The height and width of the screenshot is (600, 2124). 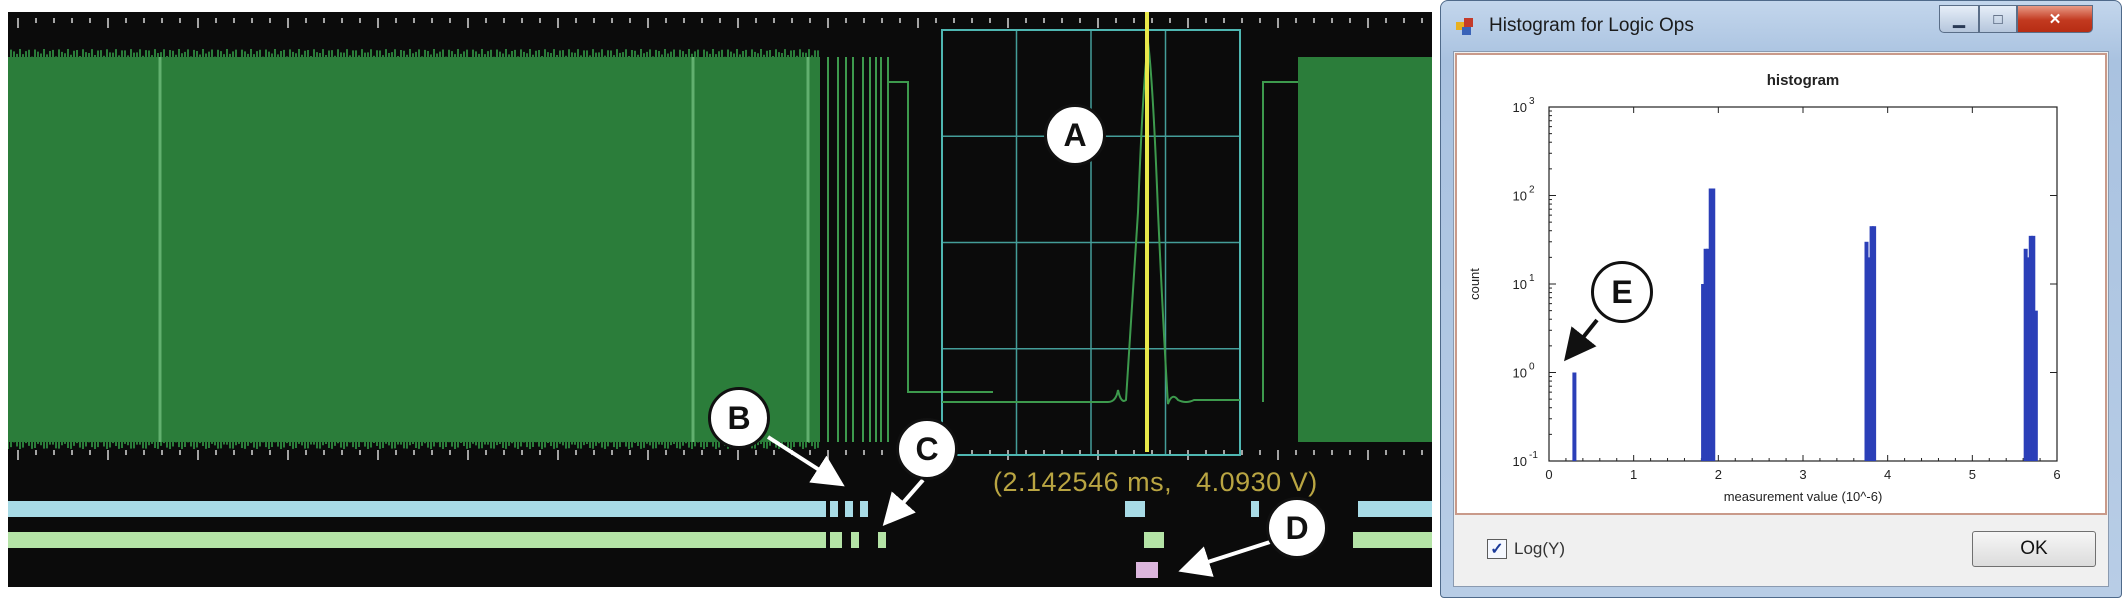 What do you see at coordinates (1802, 474) in the screenshot?
I see `x-tick-label: 3` at bounding box center [1802, 474].